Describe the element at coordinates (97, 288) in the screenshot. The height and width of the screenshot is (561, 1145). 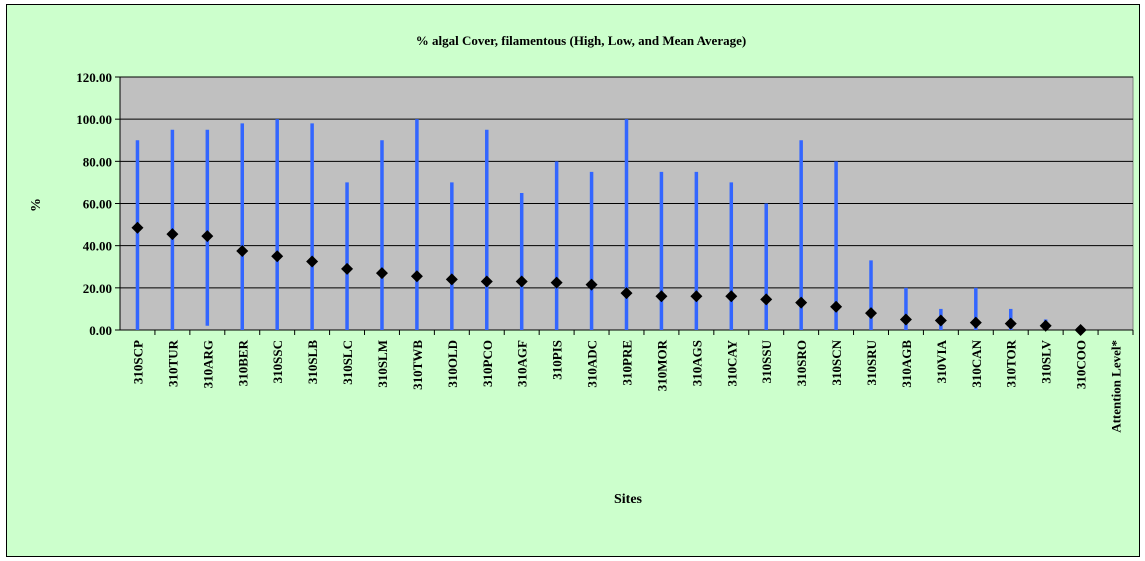
I see `y-tick-label-1: 20.00` at that location.